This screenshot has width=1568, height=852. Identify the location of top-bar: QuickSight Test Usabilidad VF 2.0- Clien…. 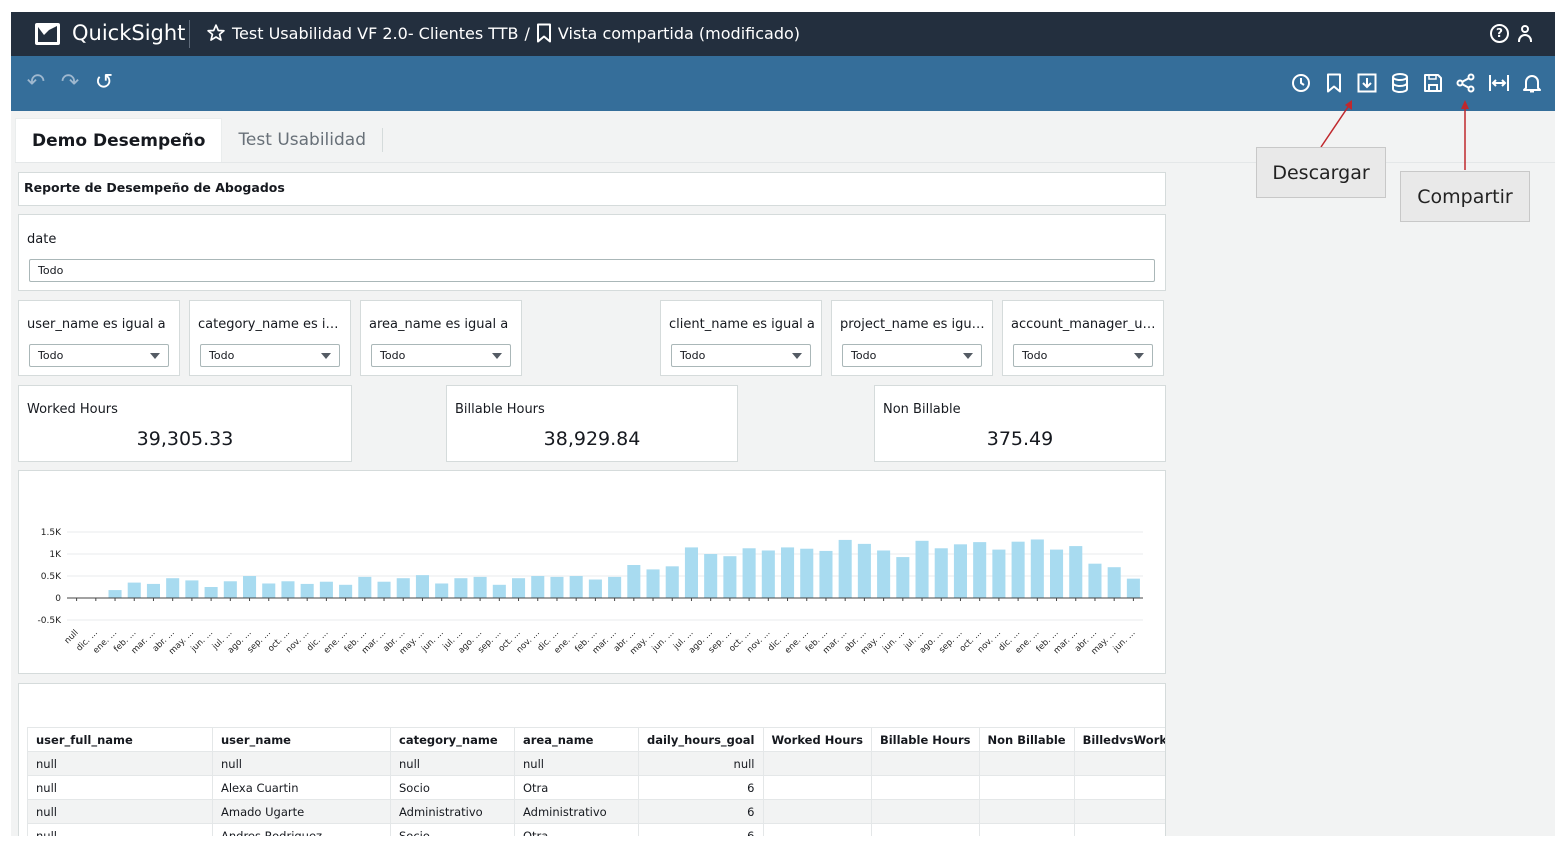
(783, 34).